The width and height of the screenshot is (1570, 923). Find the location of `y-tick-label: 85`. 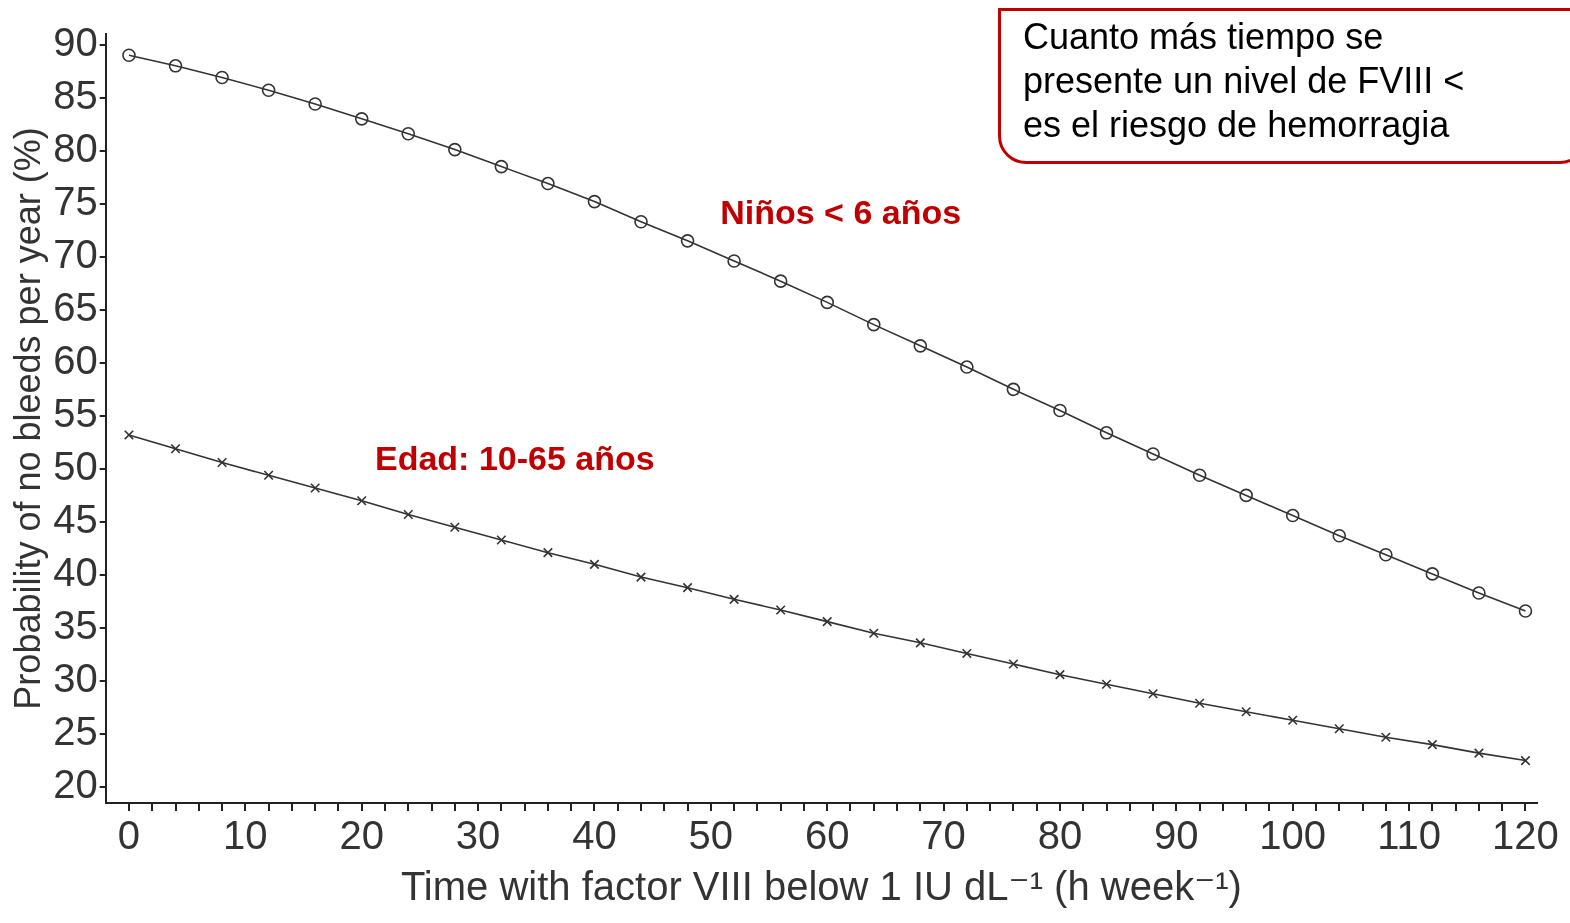

y-tick-label: 85 is located at coordinates (75, 94).